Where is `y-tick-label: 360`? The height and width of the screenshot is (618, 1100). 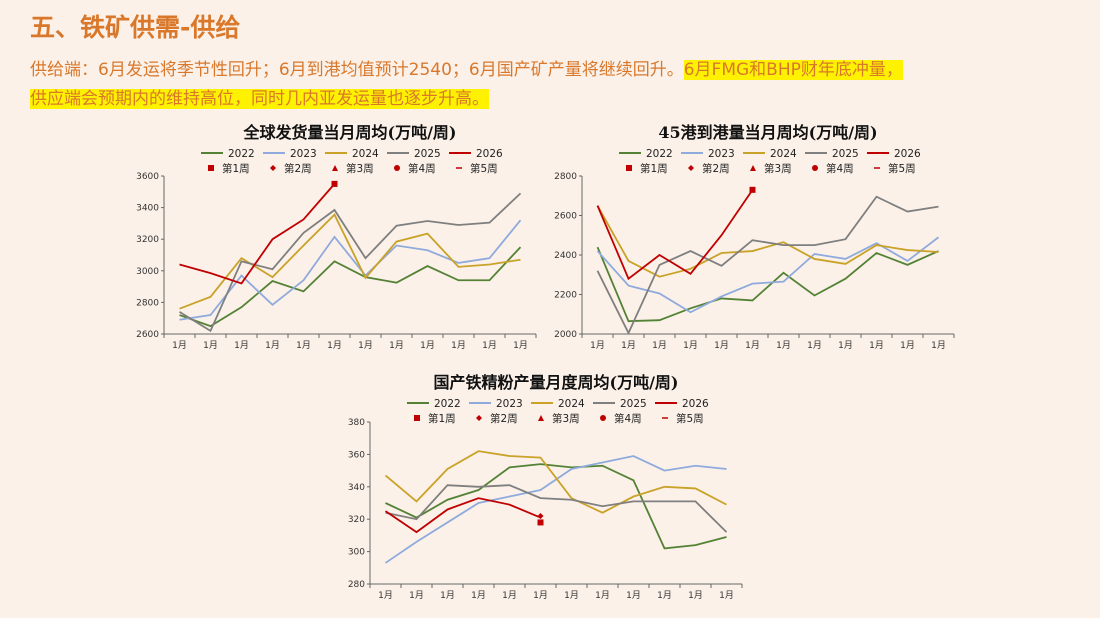 y-tick-label: 360 is located at coordinates (356, 455).